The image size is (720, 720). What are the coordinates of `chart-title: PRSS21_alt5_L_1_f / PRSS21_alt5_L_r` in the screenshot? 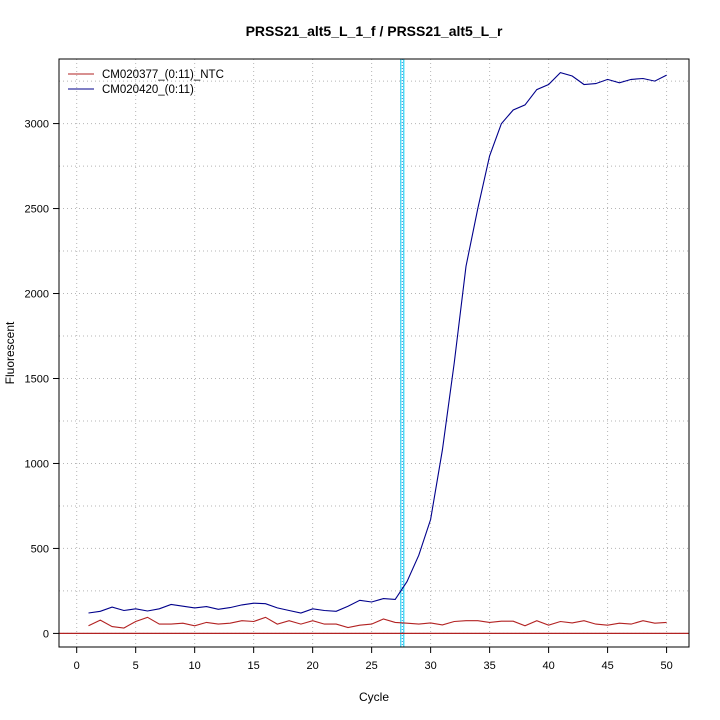 It's located at (374, 31).